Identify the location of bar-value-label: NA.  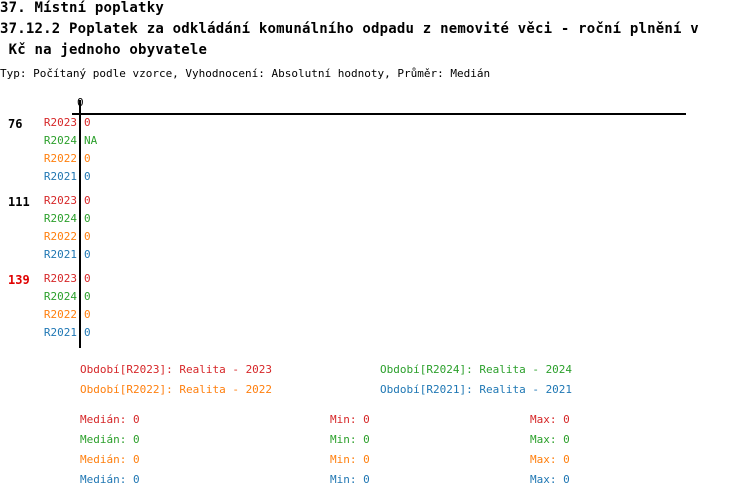
(91, 140).